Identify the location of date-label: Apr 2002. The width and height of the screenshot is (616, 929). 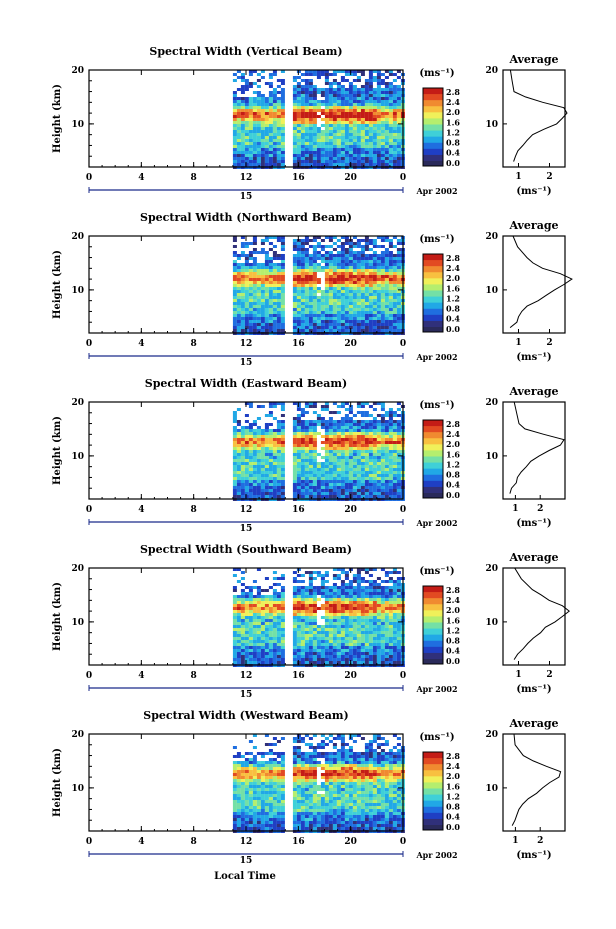
(436, 523).